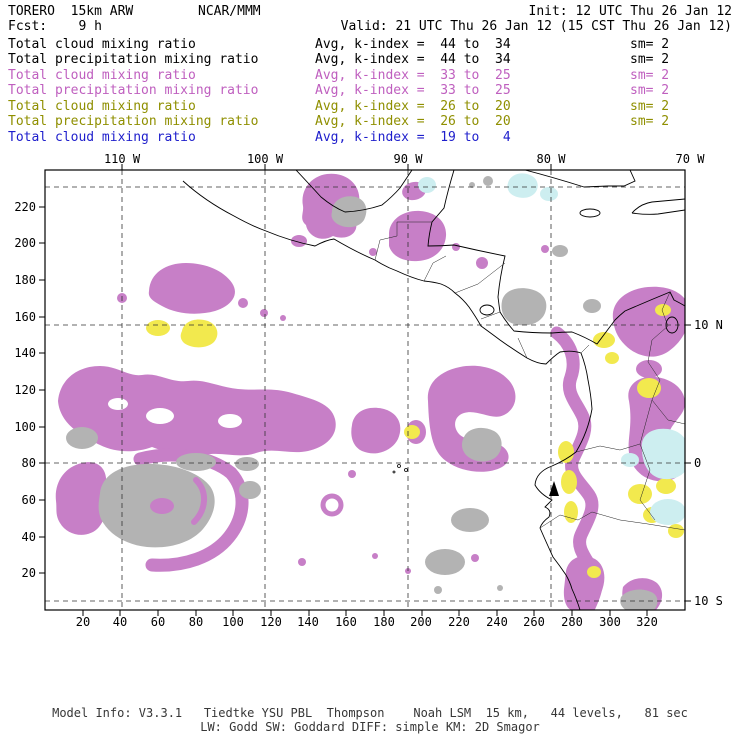  Describe the element at coordinates (708, 601) in the screenshot. I see `right-tick-label: 10 S` at that location.